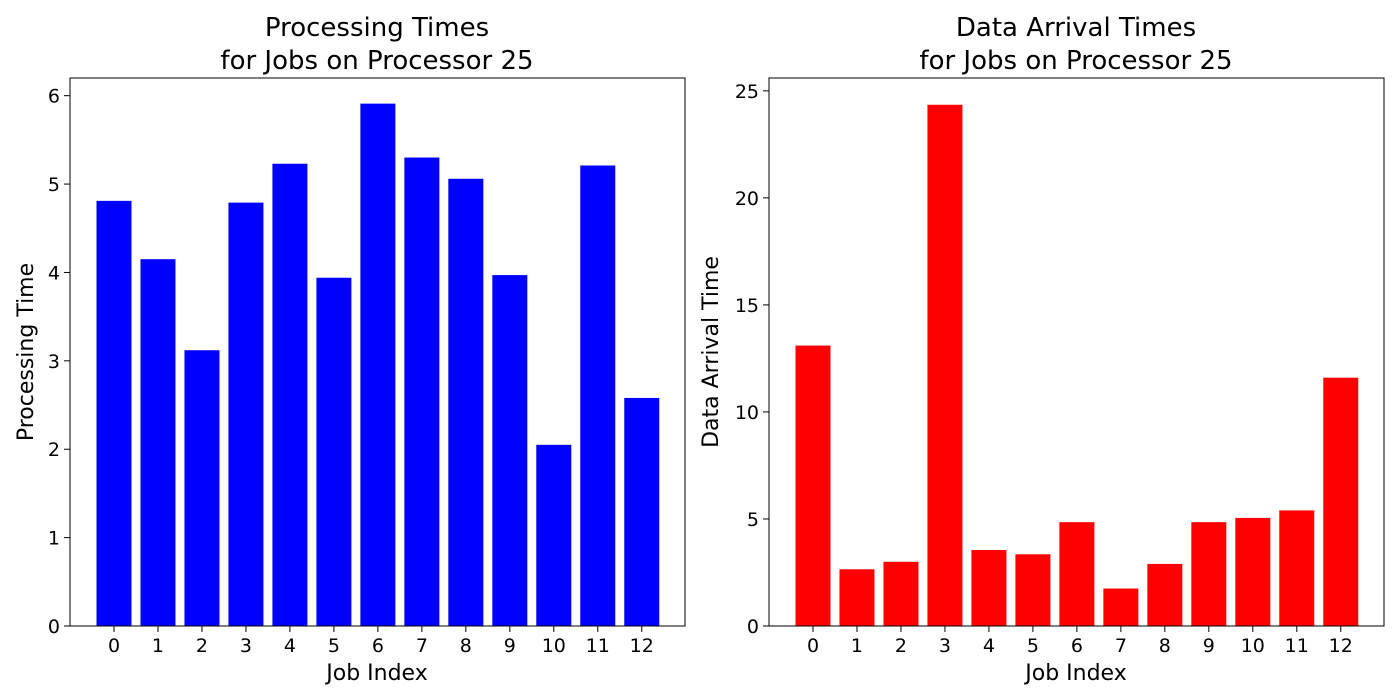  I want to click on y-tick-label: 25, so click(747, 92).